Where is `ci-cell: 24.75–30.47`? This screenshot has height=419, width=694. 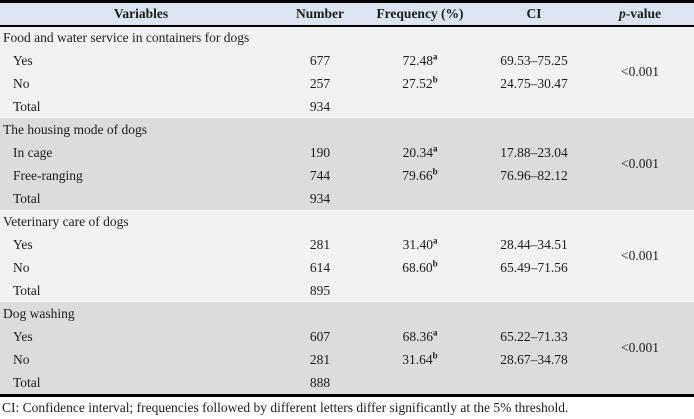
ci-cell: 24.75–30.47 is located at coordinates (534, 83).